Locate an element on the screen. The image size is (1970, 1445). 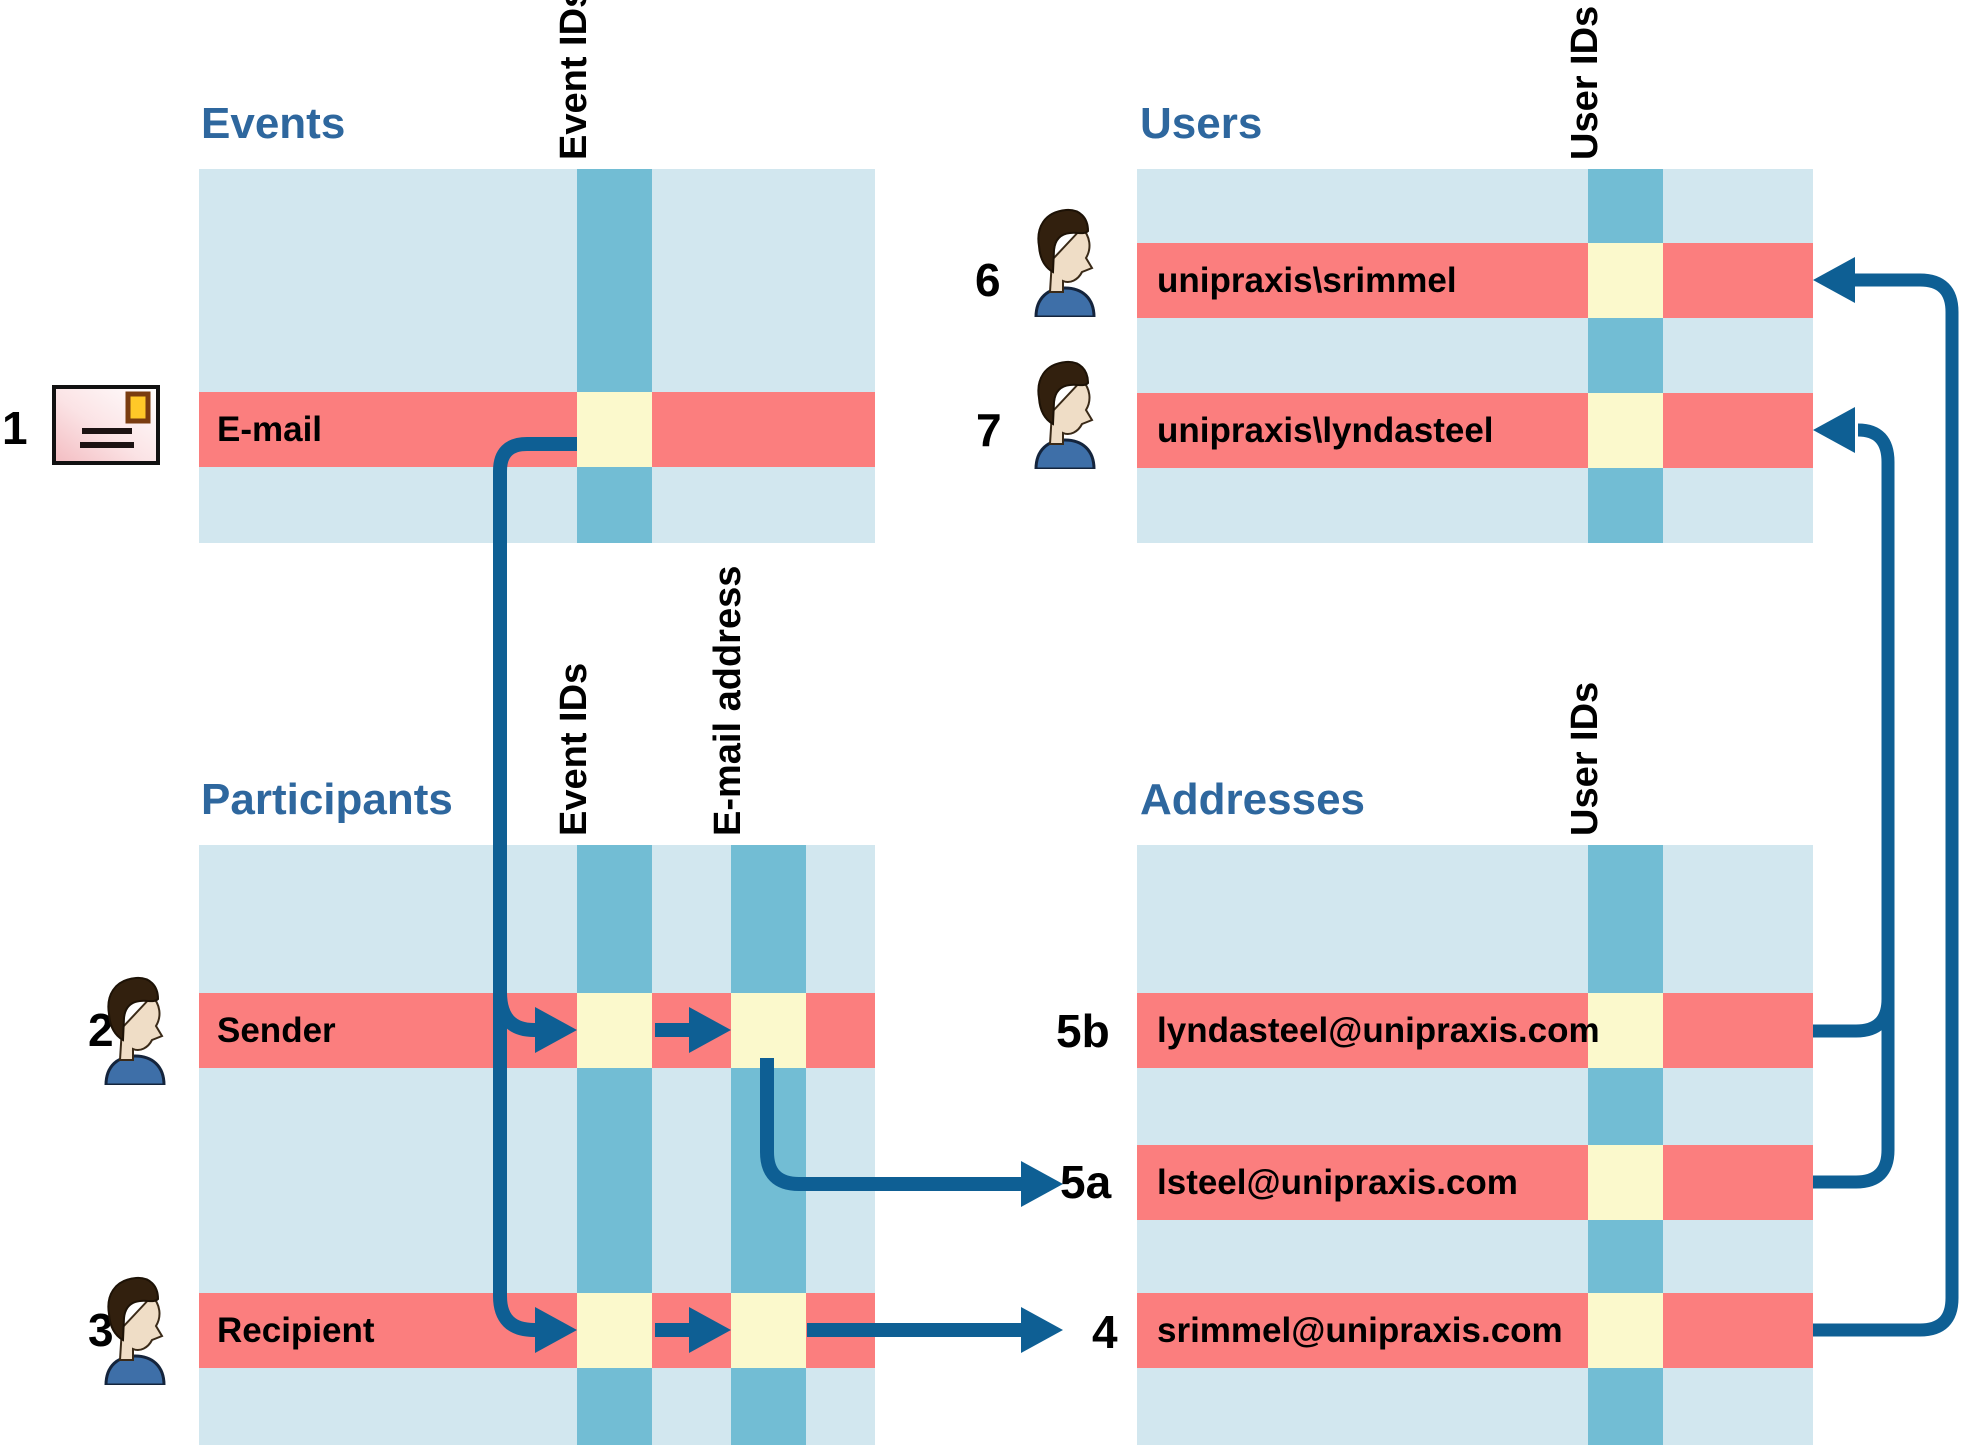
email-event-id-cell is located at coordinates (614, 429).